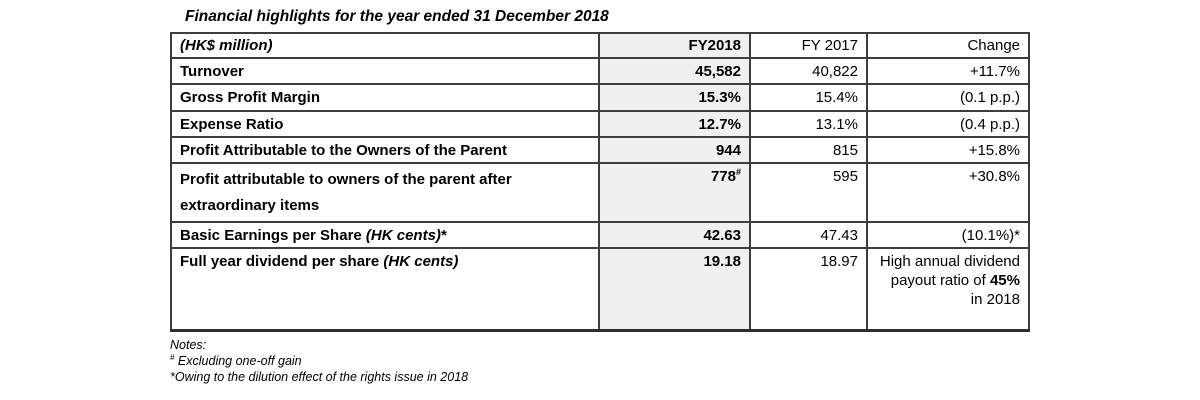 Image resolution: width=1200 pixels, height=400 pixels. Describe the element at coordinates (385, 71) in the screenshot. I see `label-cell: Turnover` at that location.